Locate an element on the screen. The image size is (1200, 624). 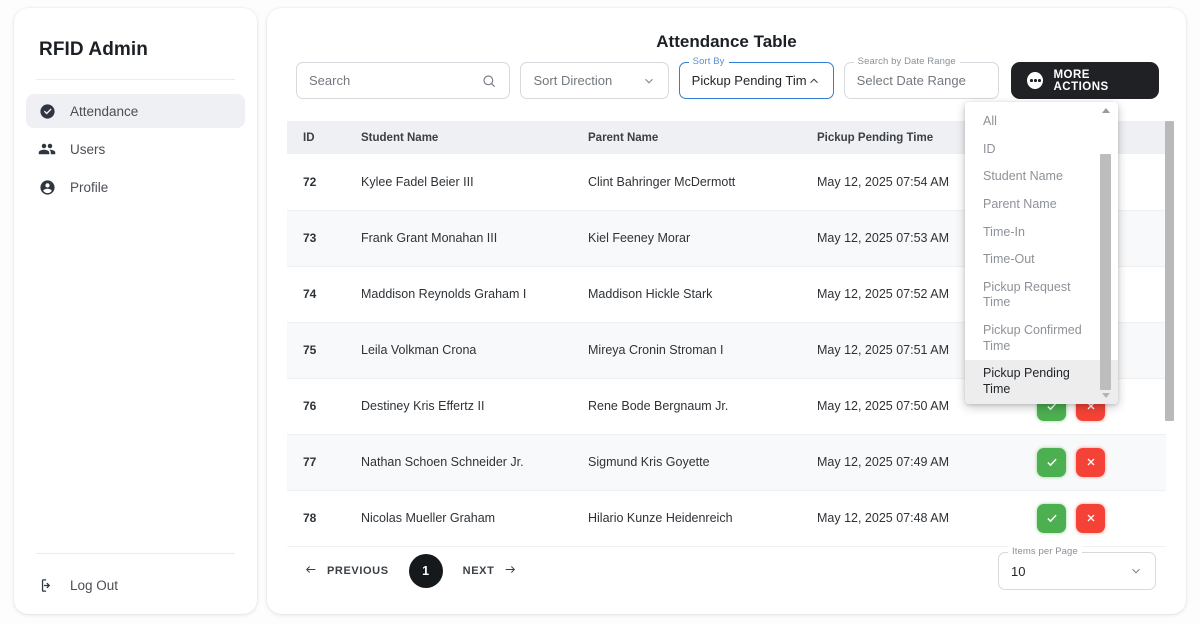
more-actions-button: MORE ACTIONS is located at coordinates (1085, 80).